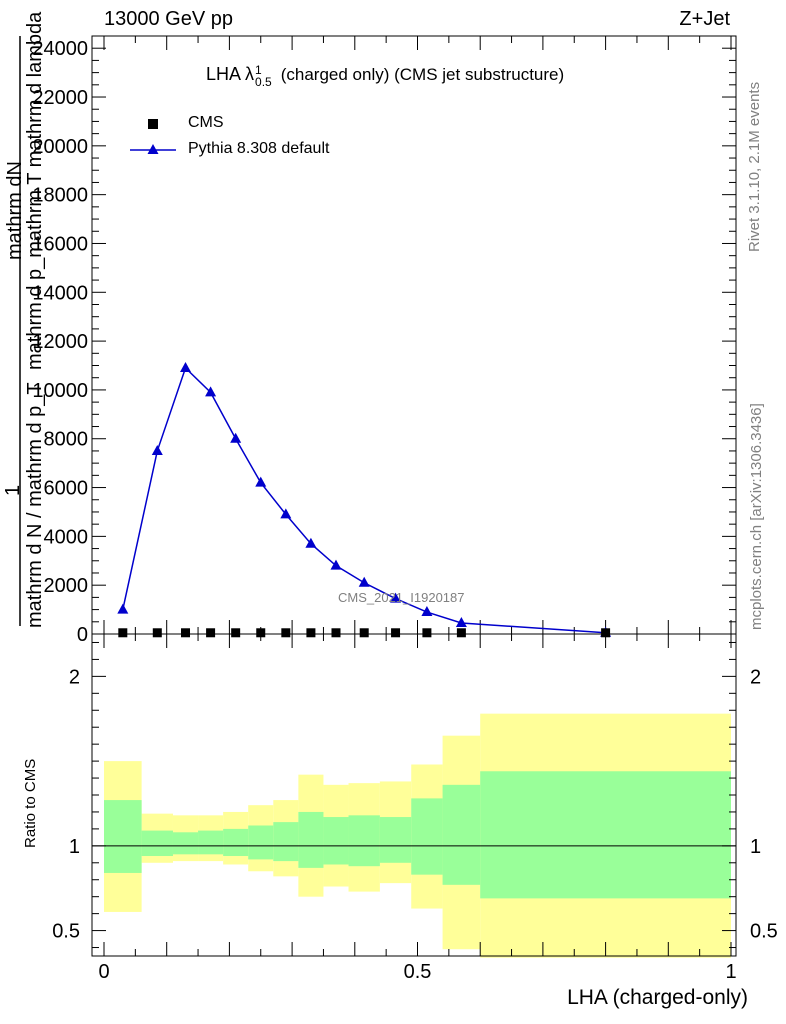  What do you see at coordinates (756, 516) in the screenshot?
I see `mcplots-info: mcplots.cern.ch [arXiv:1306.3436]` at bounding box center [756, 516].